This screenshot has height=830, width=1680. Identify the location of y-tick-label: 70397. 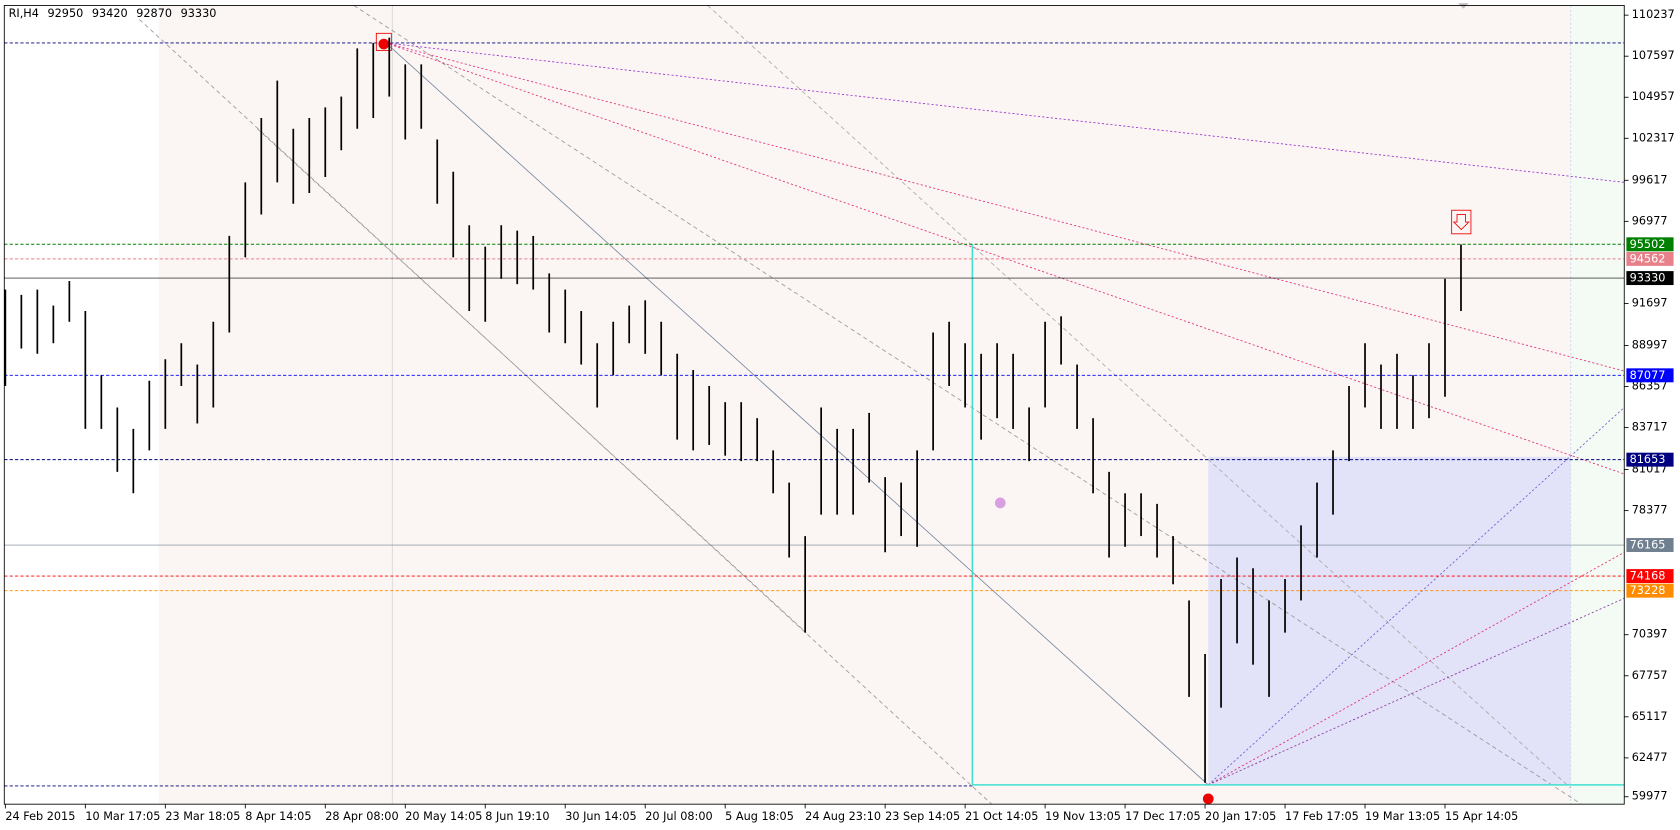
(1650, 634).